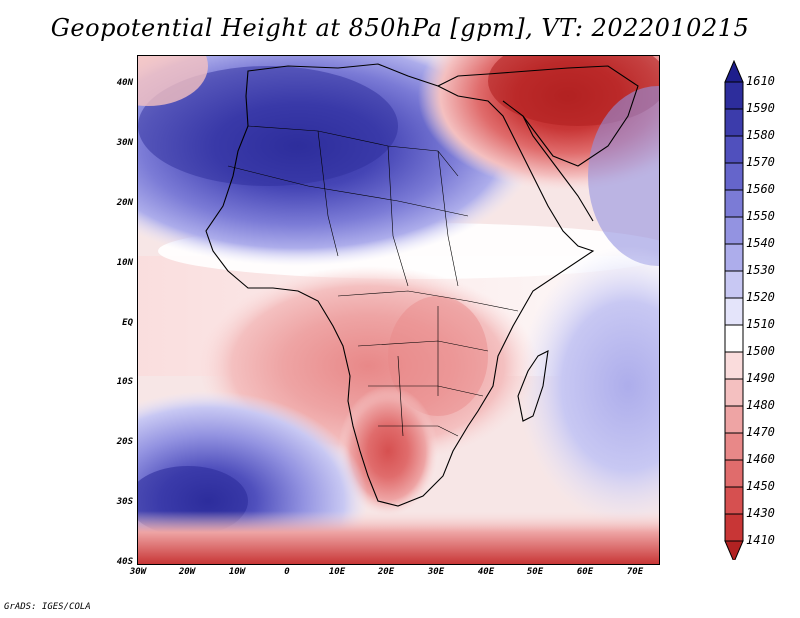  Describe the element at coordinates (127, 323) in the screenshot. I see `lat-label-eq: EQ` at that location.